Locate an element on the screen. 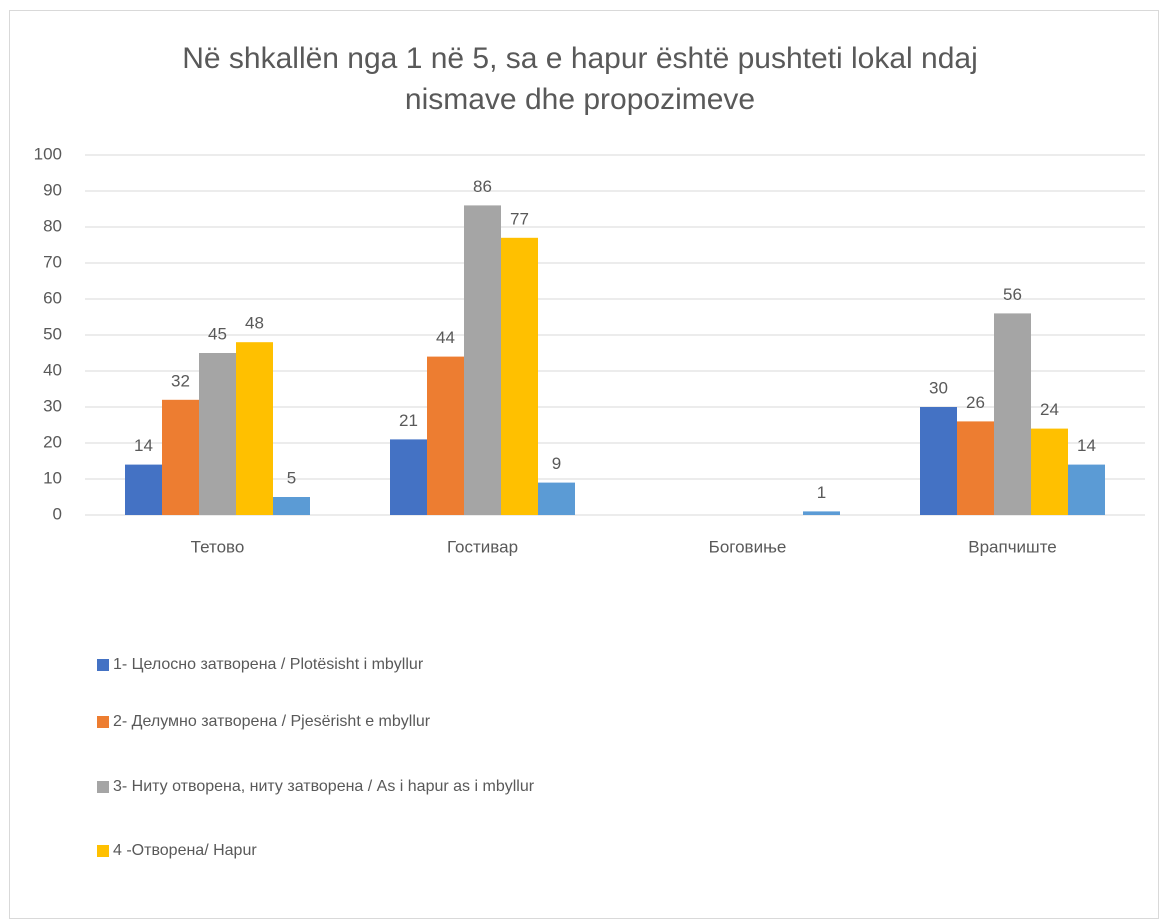 The width and height of the screenshot is (1161, 921). data-label: 5 is located at coordinates (291, 477).